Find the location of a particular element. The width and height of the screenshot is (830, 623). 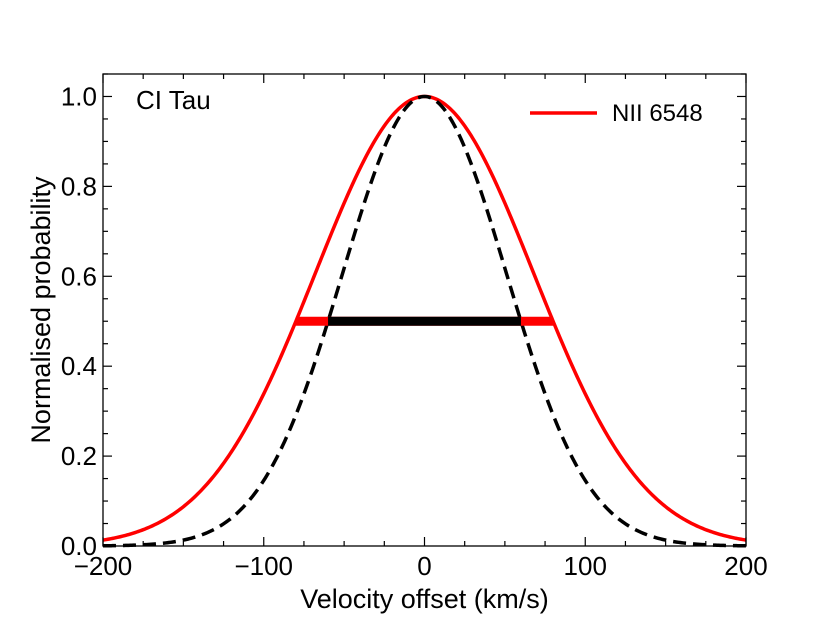

chart-annotation: CI Tau is located at coordinates (173, 100).